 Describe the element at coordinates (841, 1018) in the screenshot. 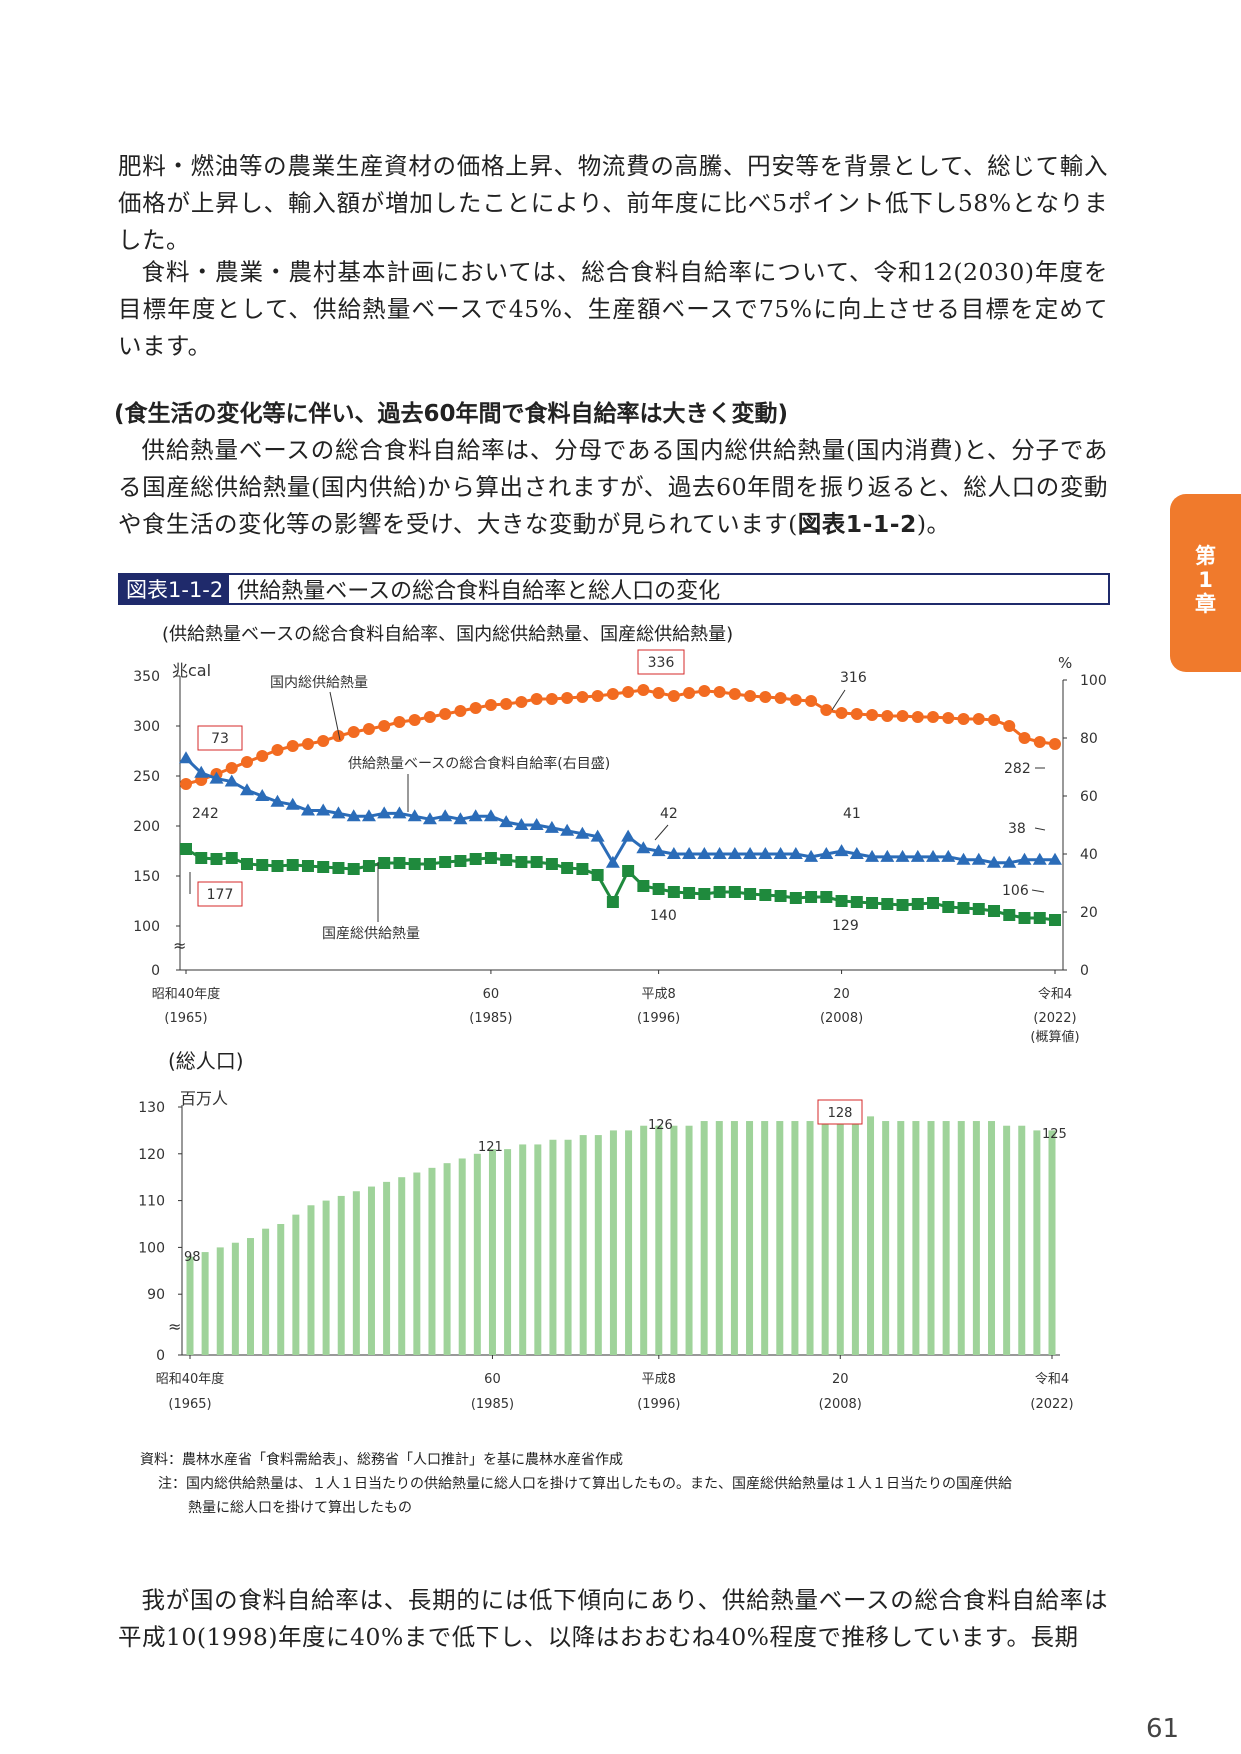

I see `x-tick-year: (2008)` at that location.